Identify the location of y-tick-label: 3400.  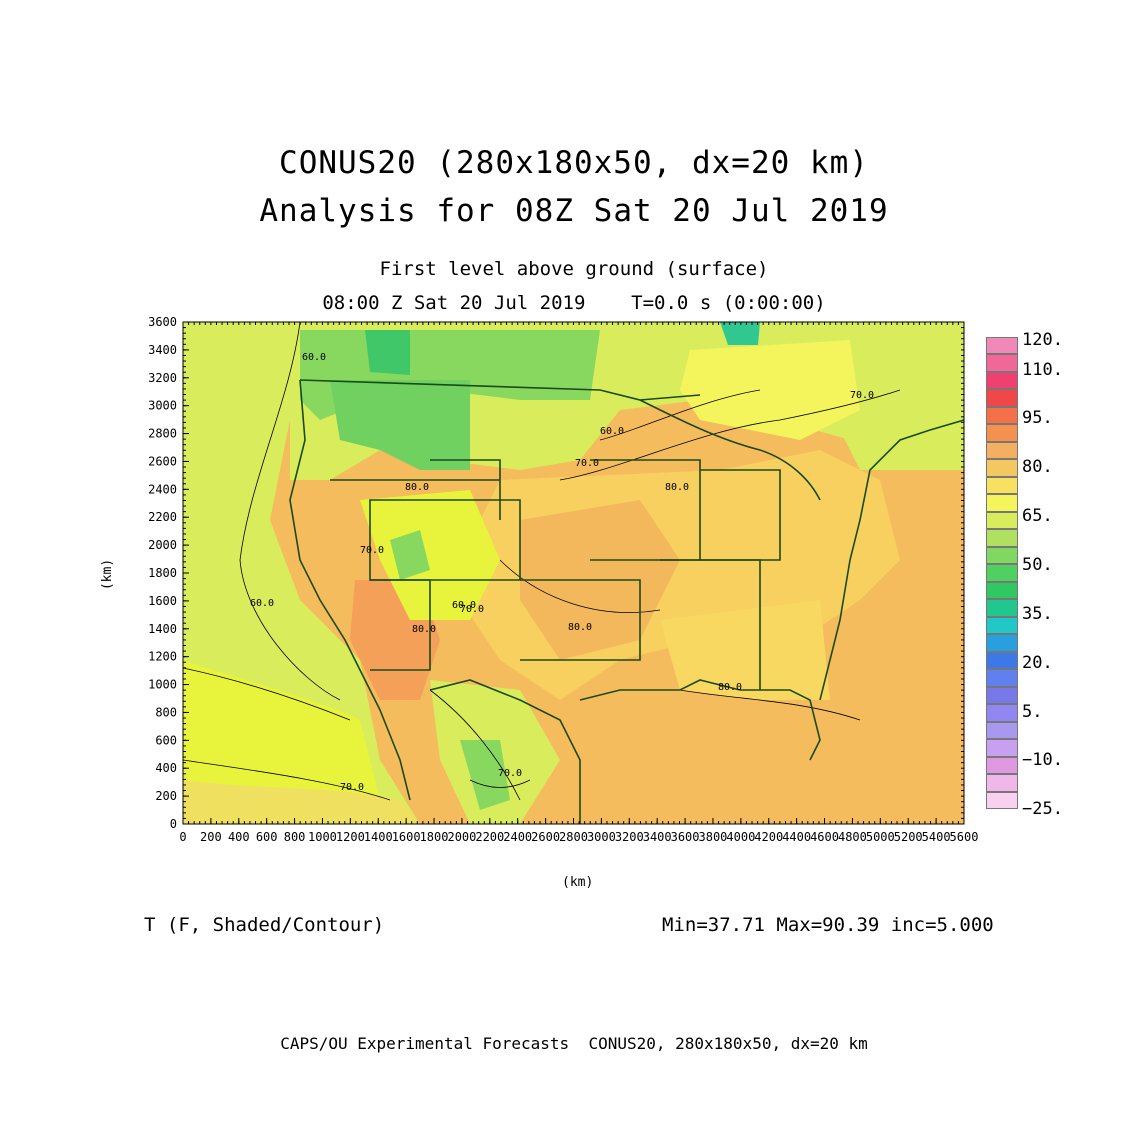
(162, 350).